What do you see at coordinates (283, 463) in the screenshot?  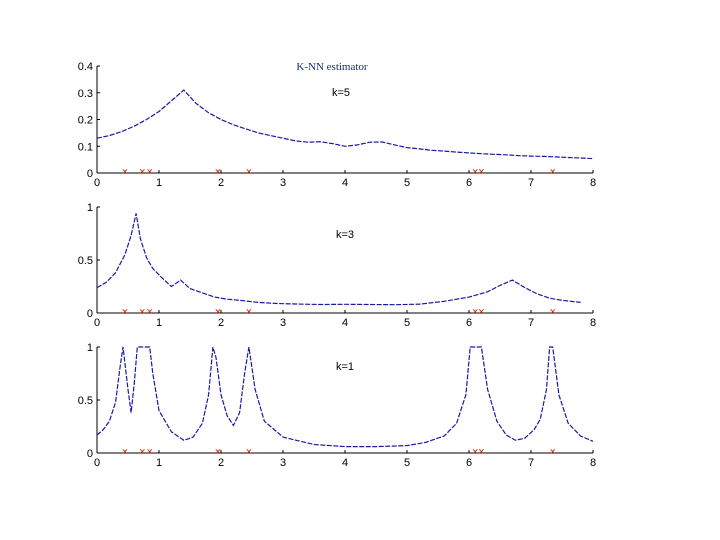 I see `k1-x-tick-label: 3` at bounding box center [283, 463].